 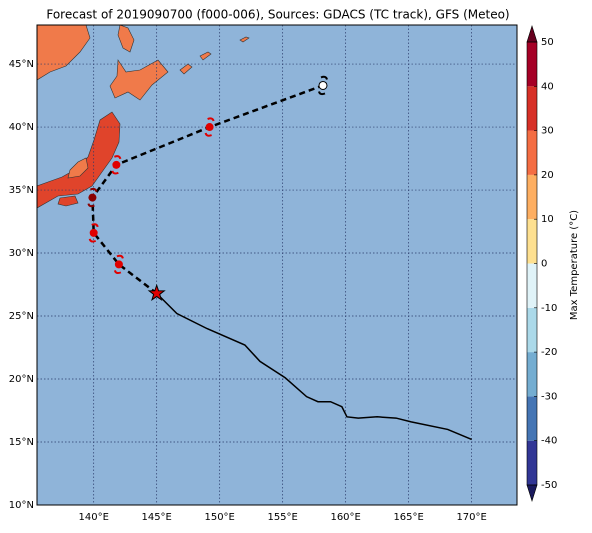 I want to click on colorbar-tick-label: 40, so click(x=547, y=86).